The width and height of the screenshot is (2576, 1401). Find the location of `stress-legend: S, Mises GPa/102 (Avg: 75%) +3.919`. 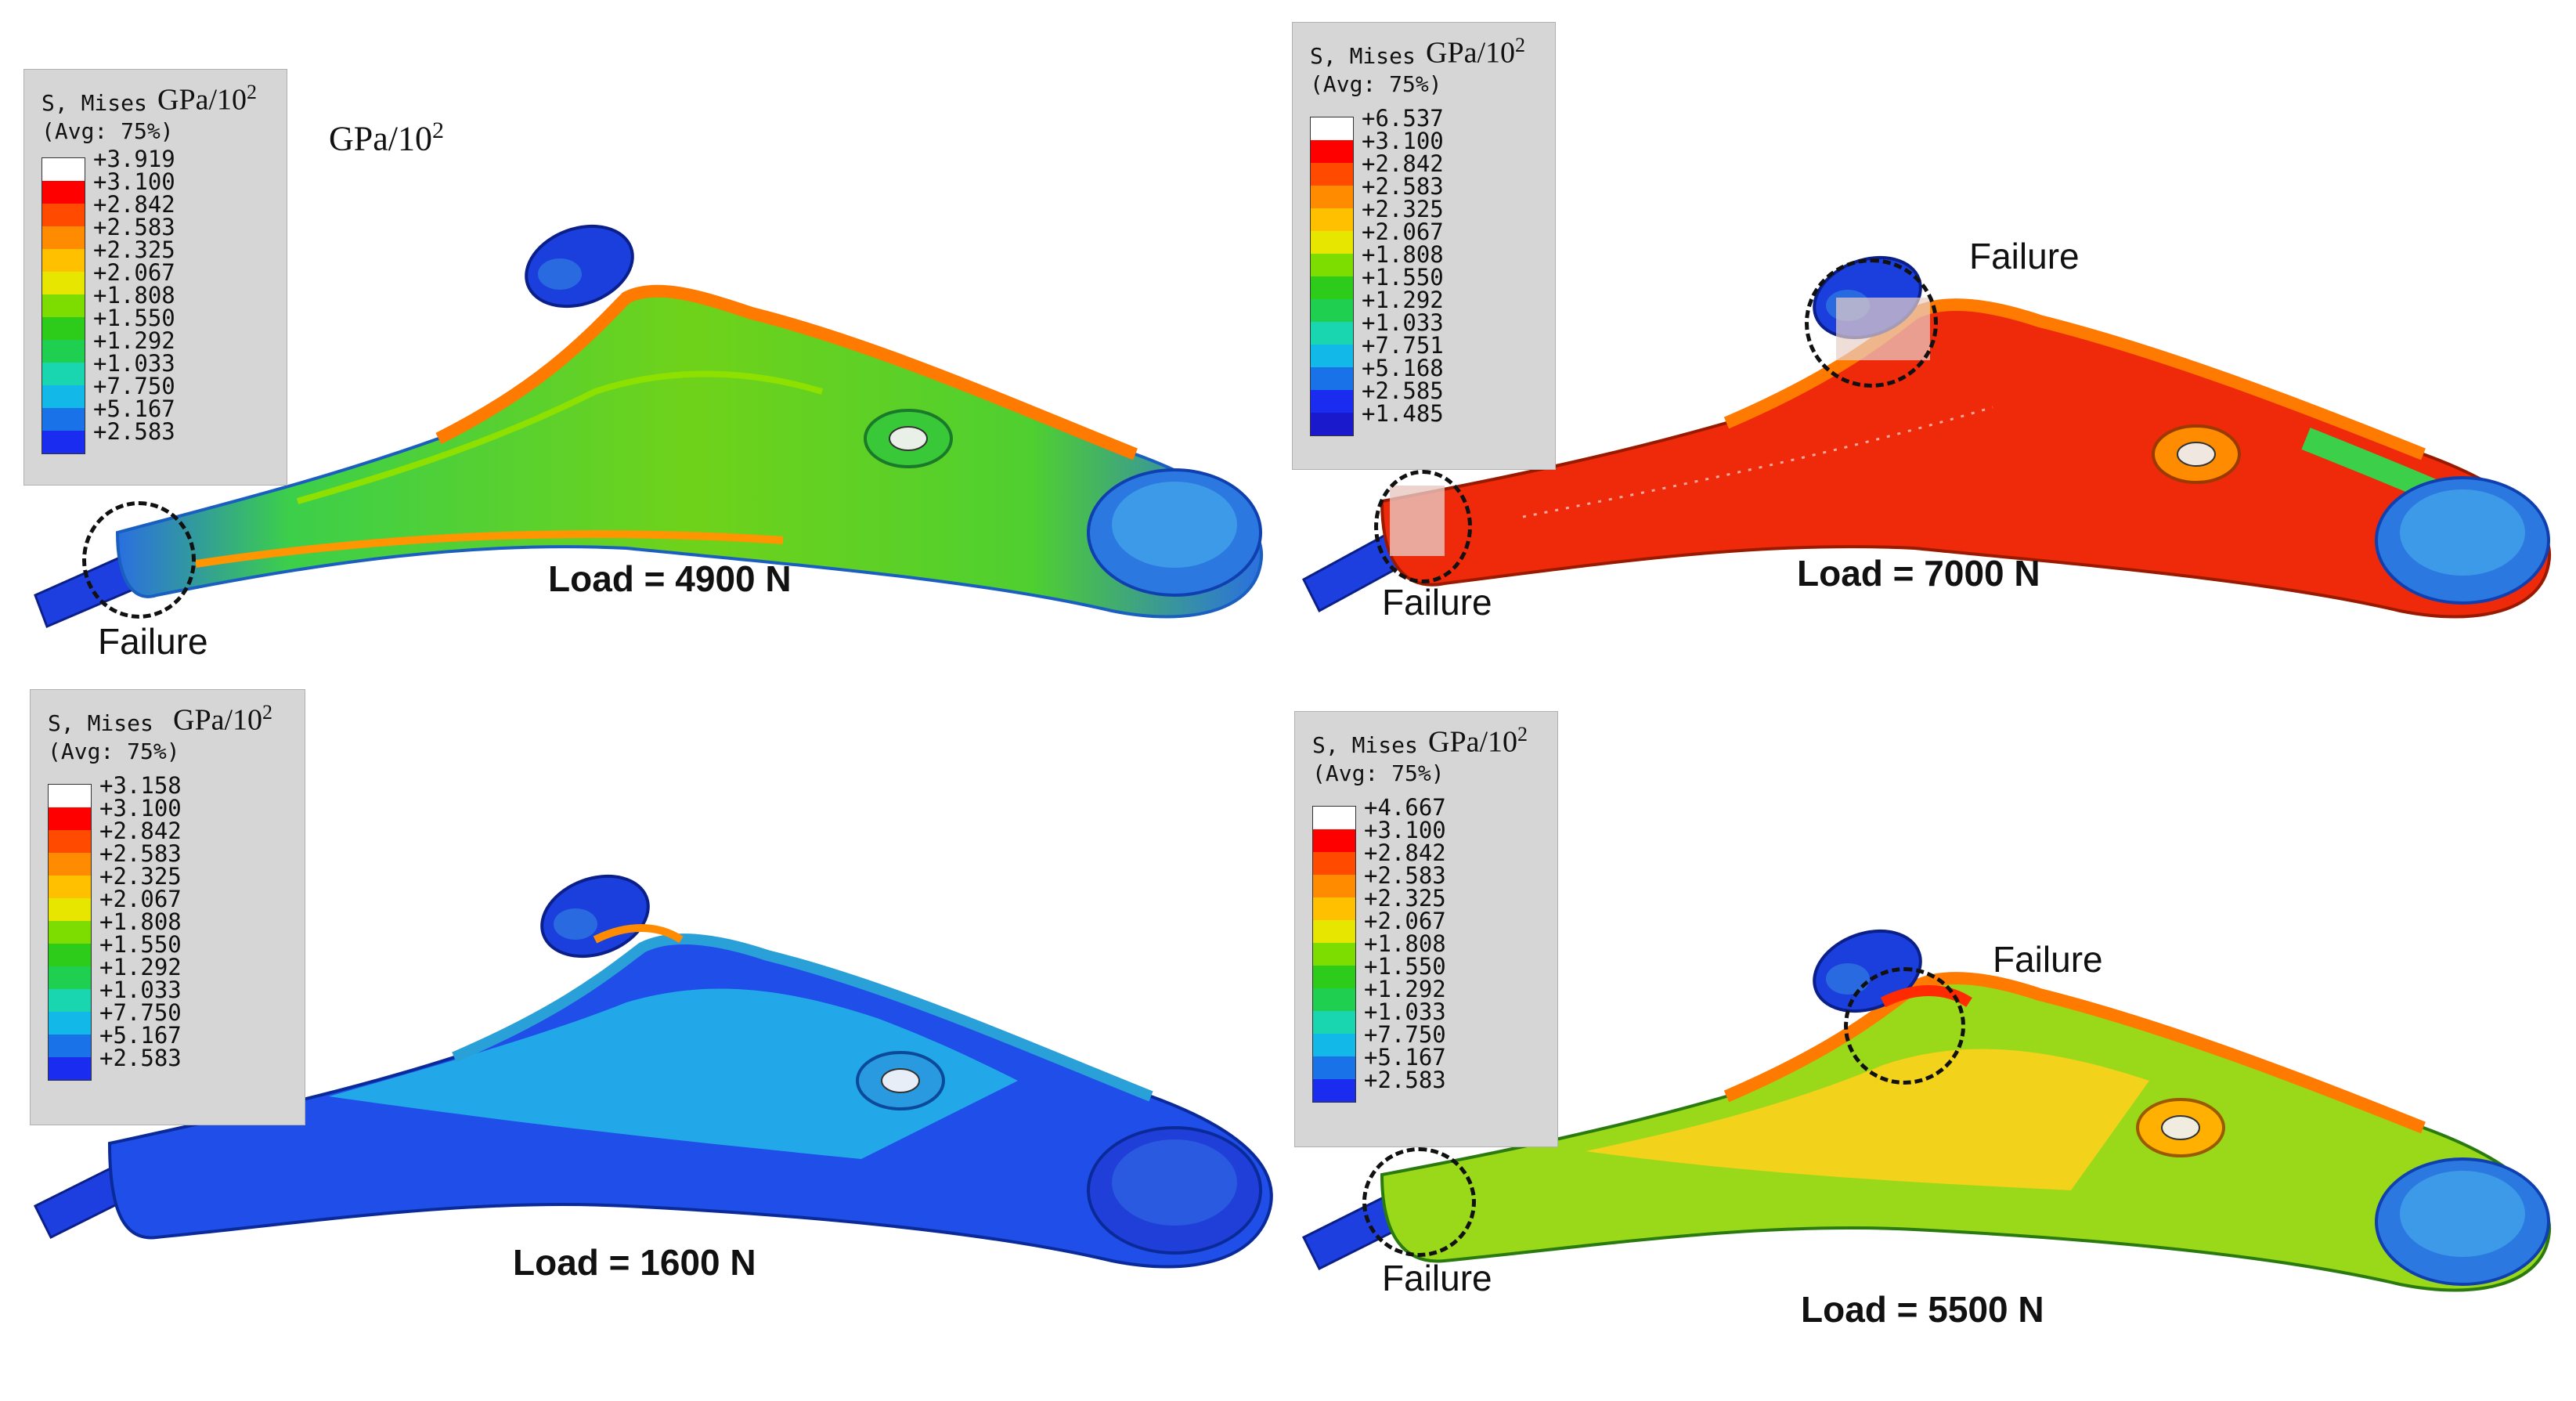

stress-legend: S, Mises GPa/102 (Avg: 75%) +3.919 is located at coordinates (155, 277).